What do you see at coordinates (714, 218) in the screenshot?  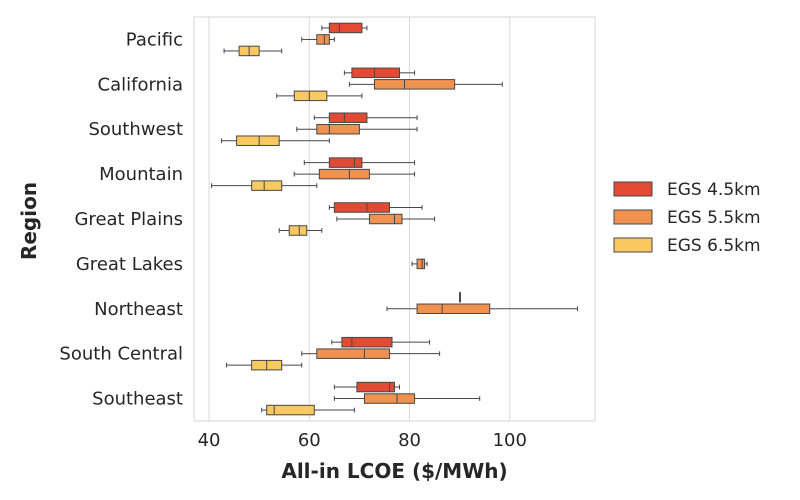 I see `legend-label: EGS 5.5km` at bounding box center [714, 218].